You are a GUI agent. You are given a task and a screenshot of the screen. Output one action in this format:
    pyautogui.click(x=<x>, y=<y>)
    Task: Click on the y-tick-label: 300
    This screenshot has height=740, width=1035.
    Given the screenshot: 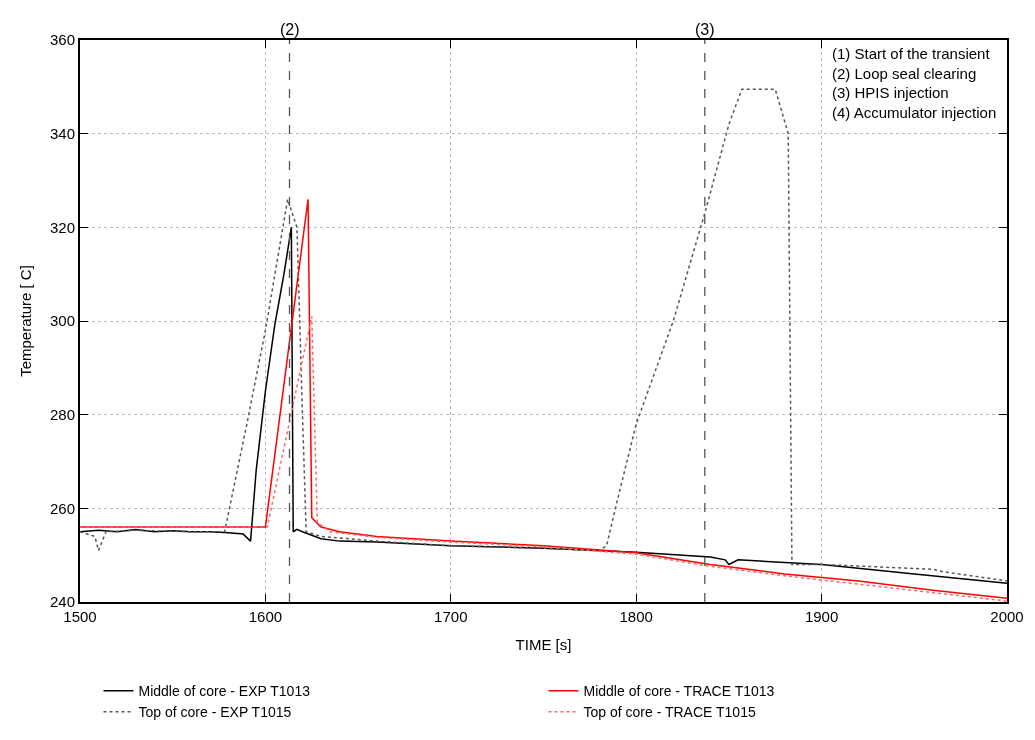 What is the action you would take?
    pyautogui.click(x=62, y=321)
    